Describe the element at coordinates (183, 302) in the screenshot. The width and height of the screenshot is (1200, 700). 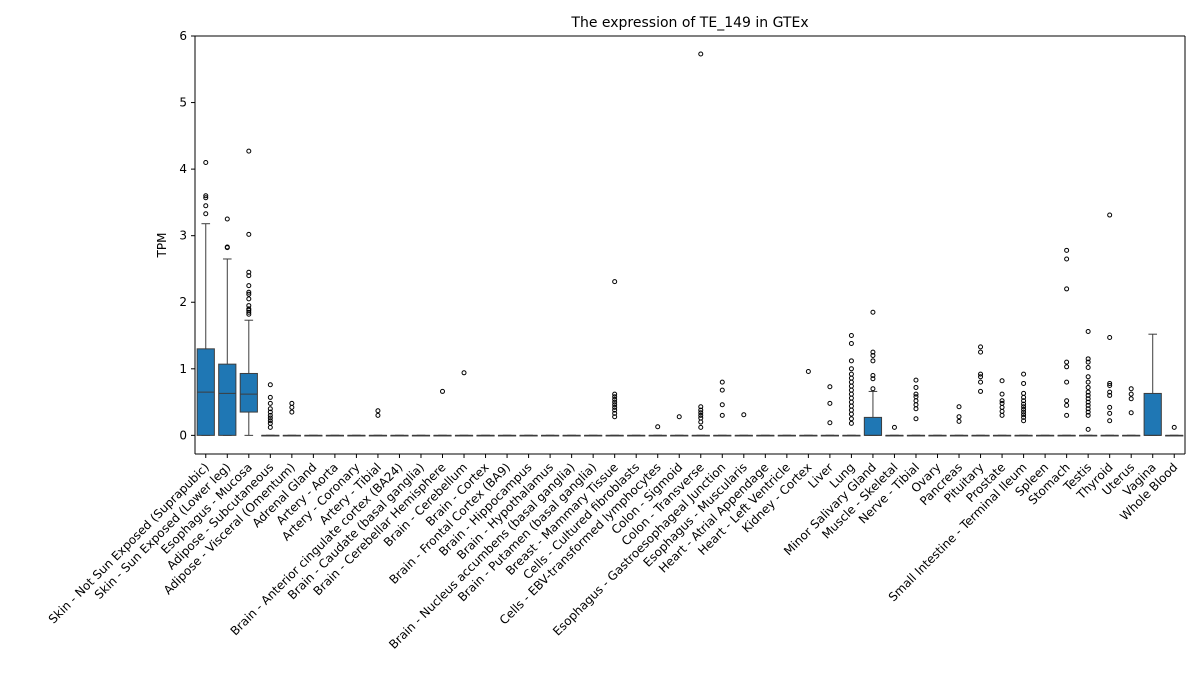
I see `y-tick-label: 2` at that location.